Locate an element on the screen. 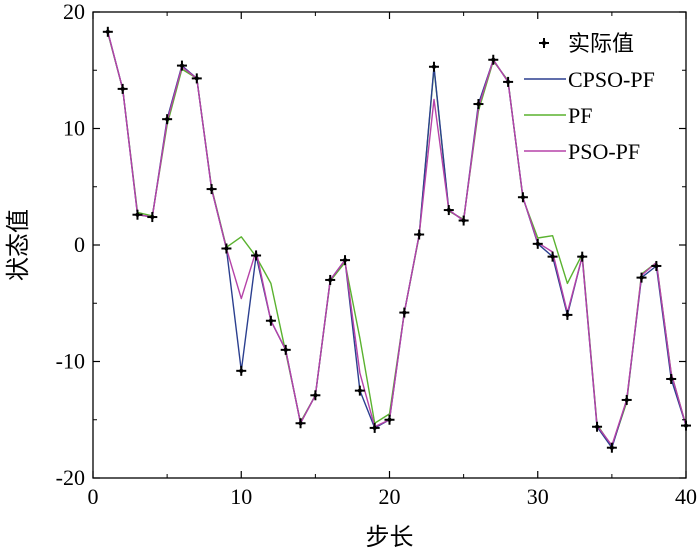 The height and width of the screenshot is (554, 700). y-axis-title: 状态值 is located at coordinates (18, 245).